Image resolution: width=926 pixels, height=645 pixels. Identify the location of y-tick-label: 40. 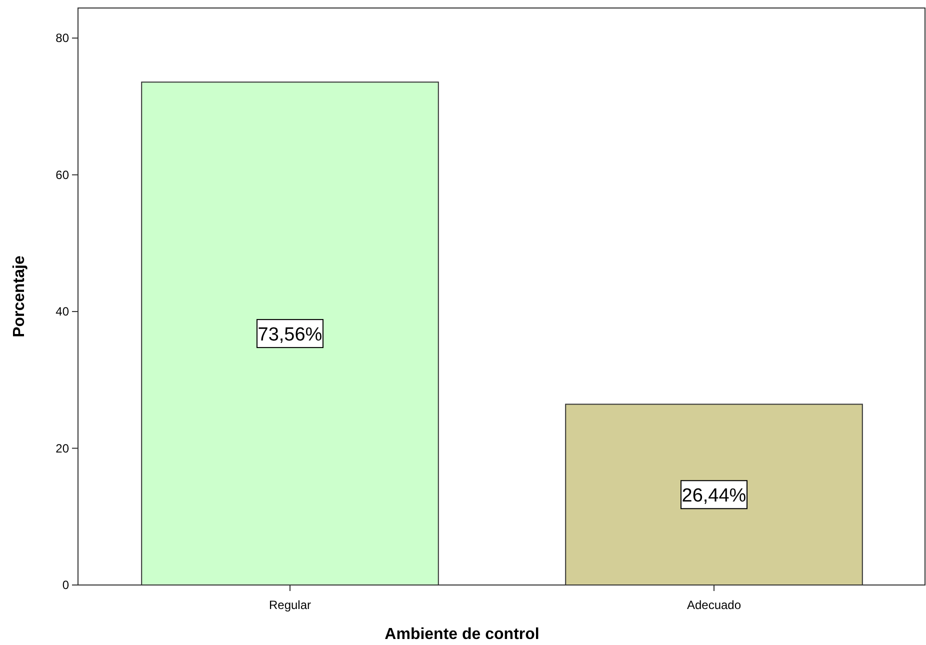
(63, 311).